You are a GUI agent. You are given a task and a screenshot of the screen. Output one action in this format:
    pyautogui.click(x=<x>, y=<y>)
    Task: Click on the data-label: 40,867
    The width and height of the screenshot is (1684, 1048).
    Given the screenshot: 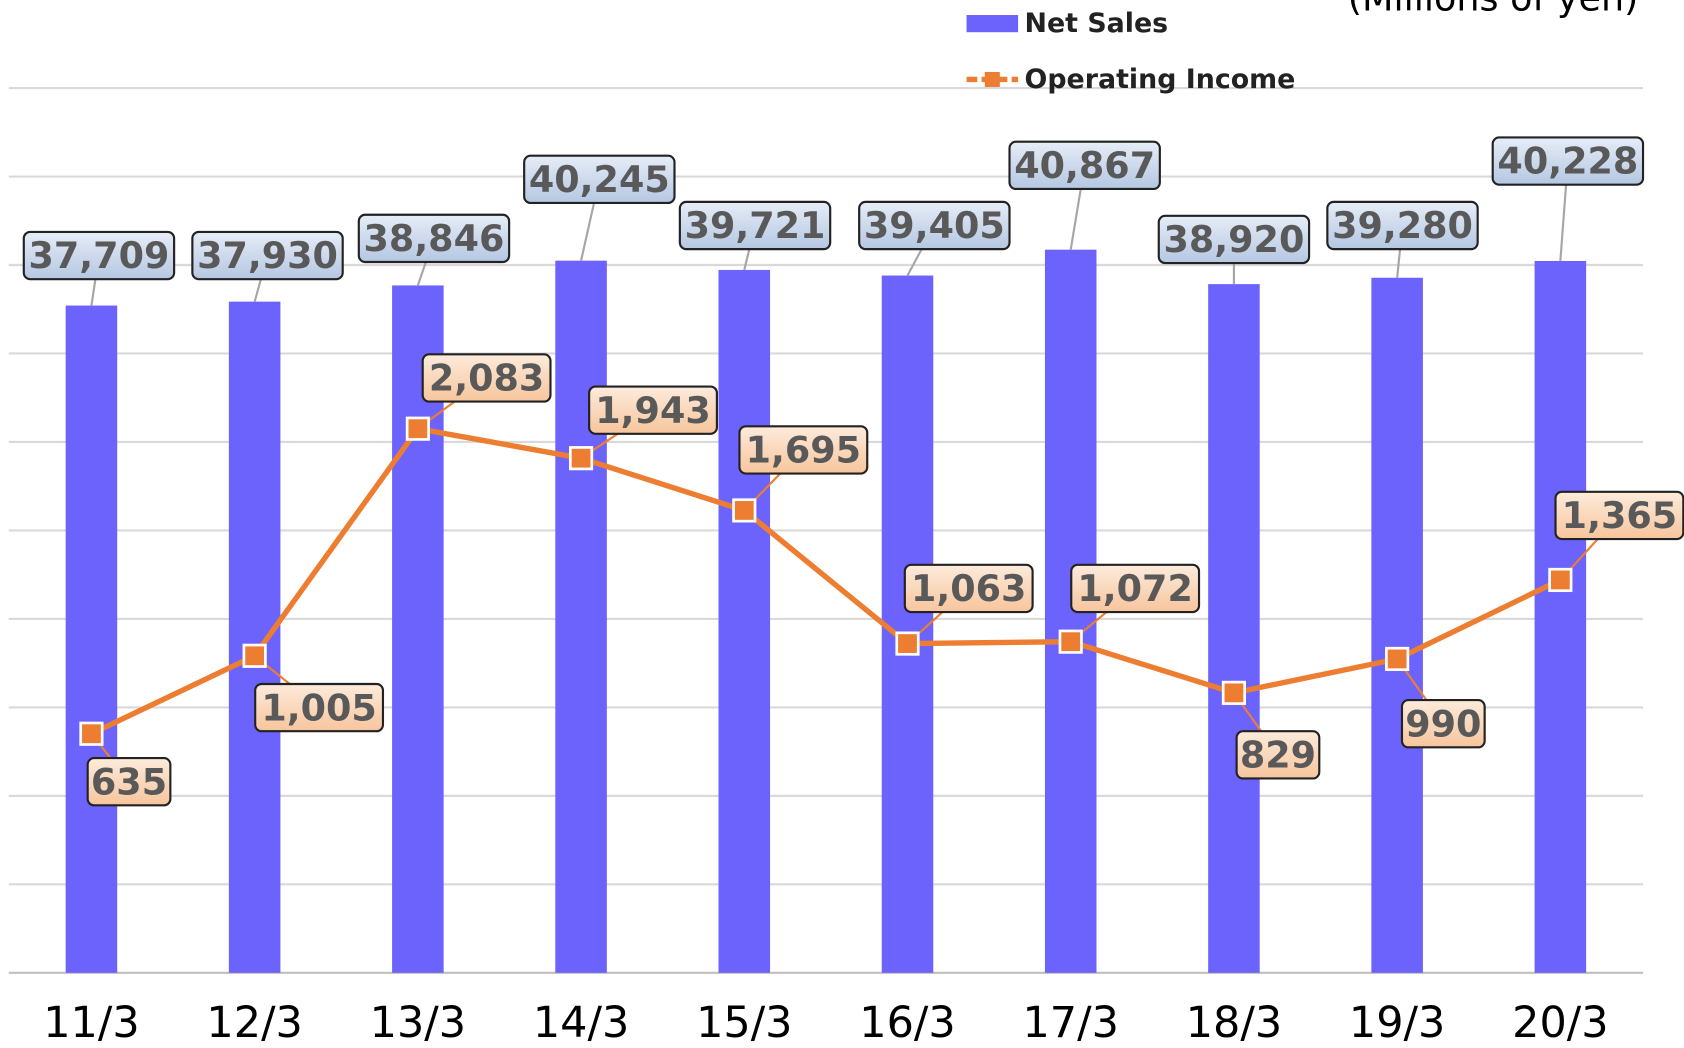 What is the action you would take?
    pyautogui.click(x=1084, y=165)
    